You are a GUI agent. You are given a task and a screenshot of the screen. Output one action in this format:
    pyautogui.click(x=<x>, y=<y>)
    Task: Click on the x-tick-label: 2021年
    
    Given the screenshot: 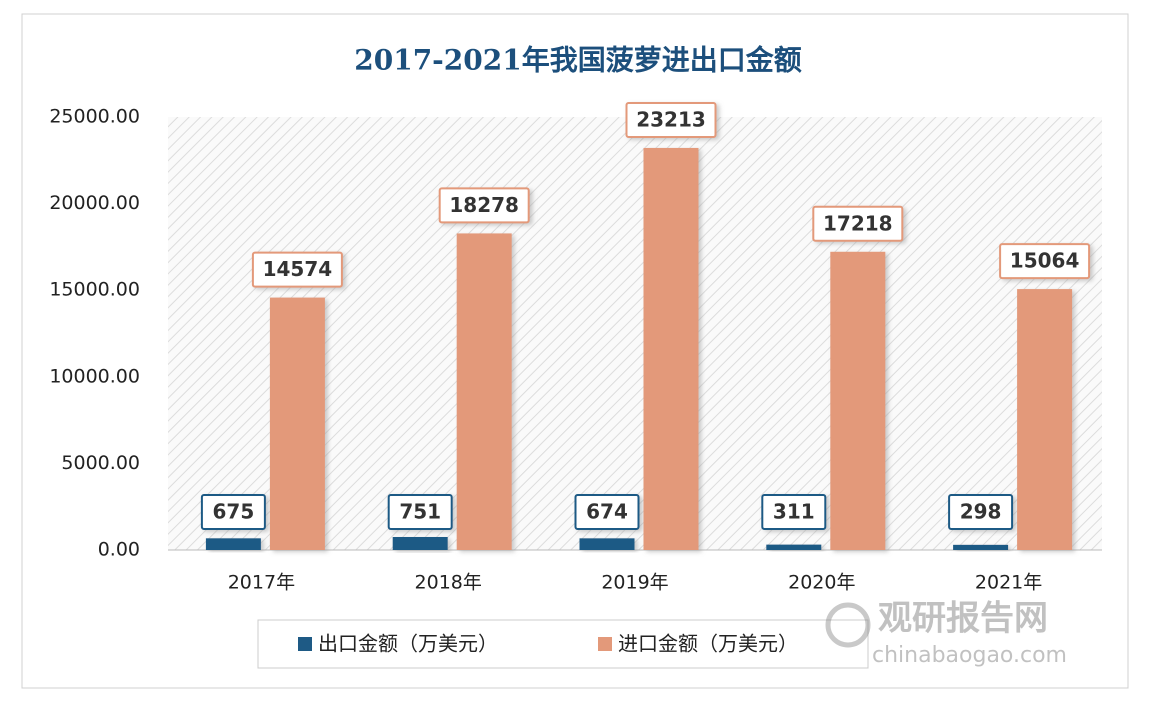 What is the action you would take?
    pyautogui.click(x=1008, y=583)
    